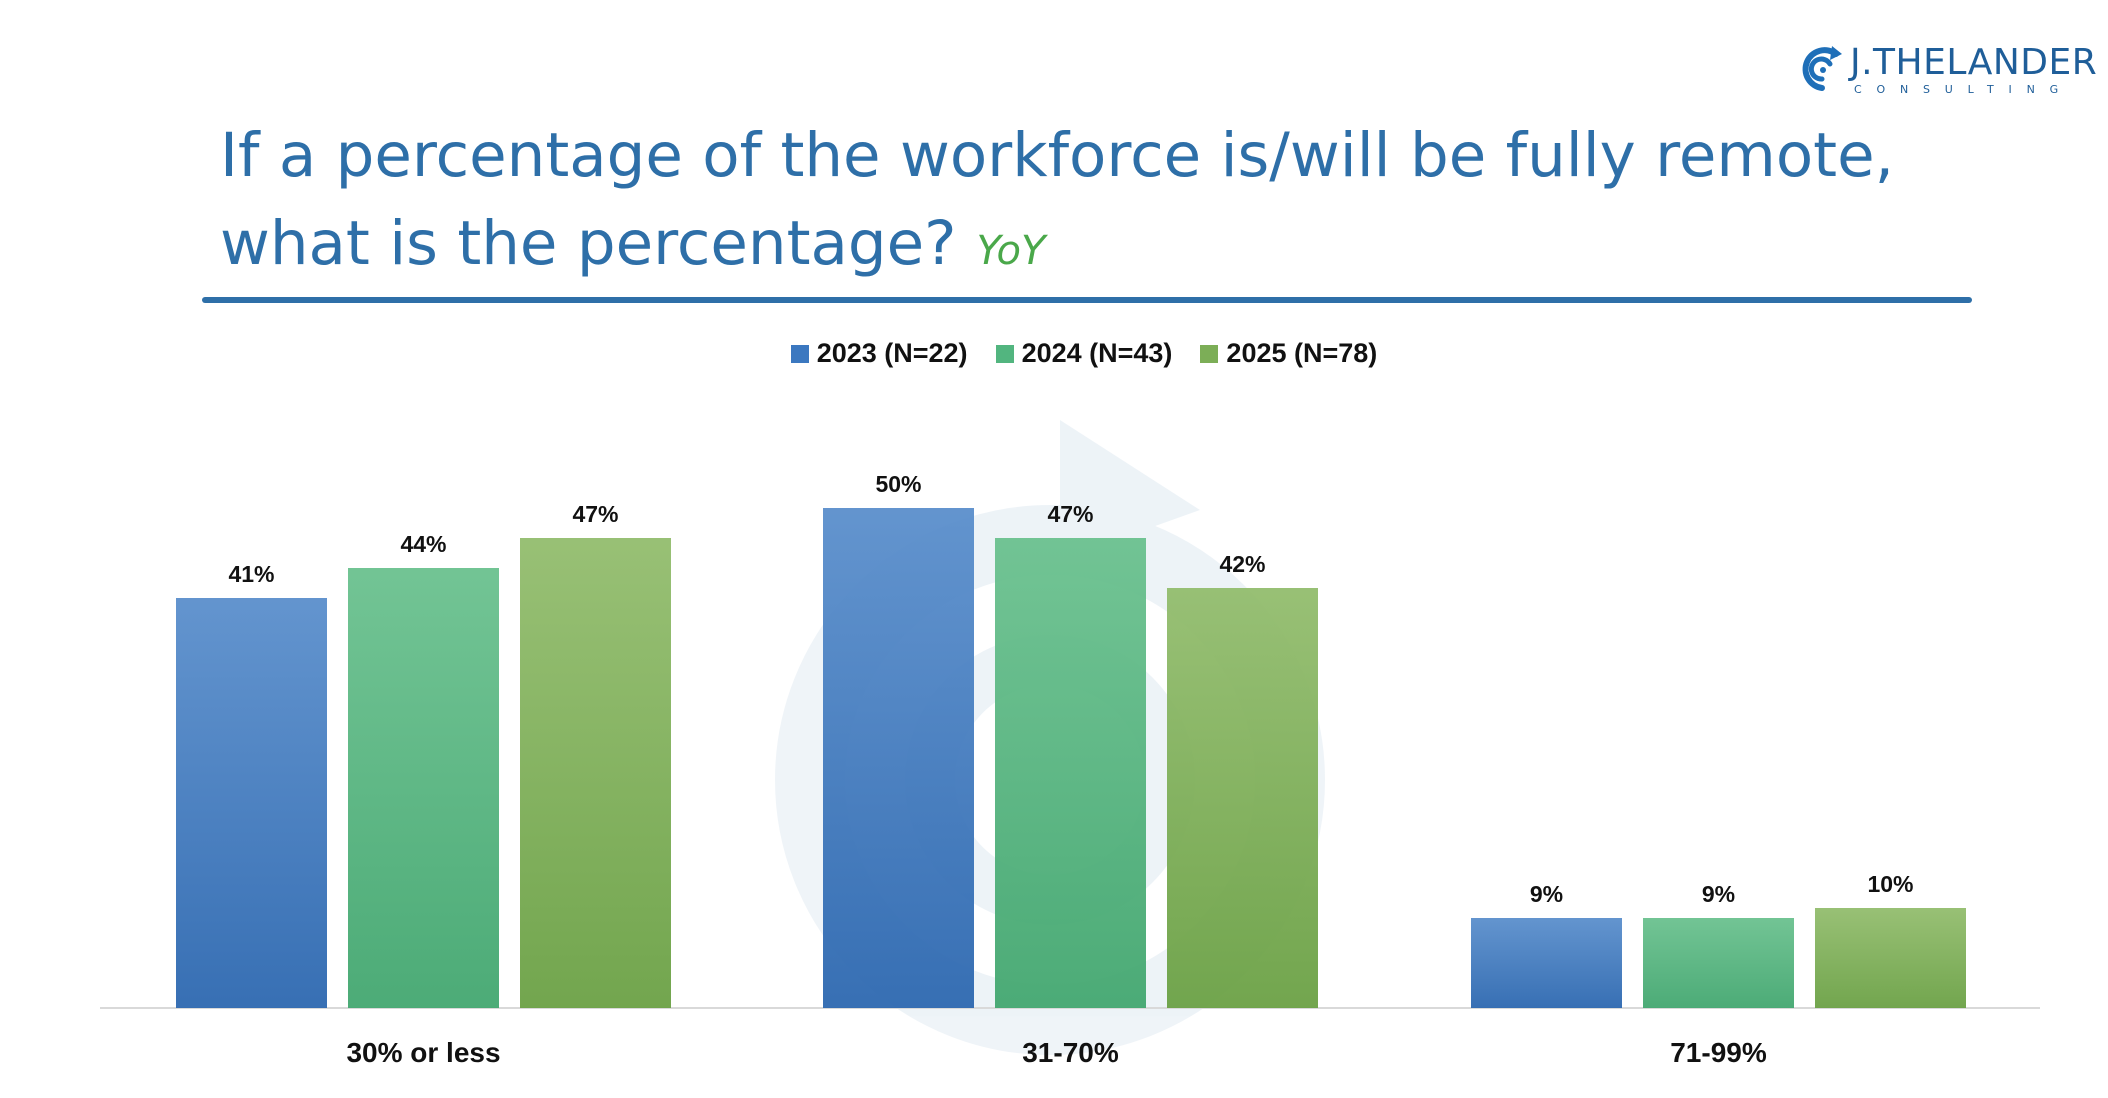 This screenshot has height=1098, width=2108. I want to click on spiral-logo-icon, so click(1822, 68).